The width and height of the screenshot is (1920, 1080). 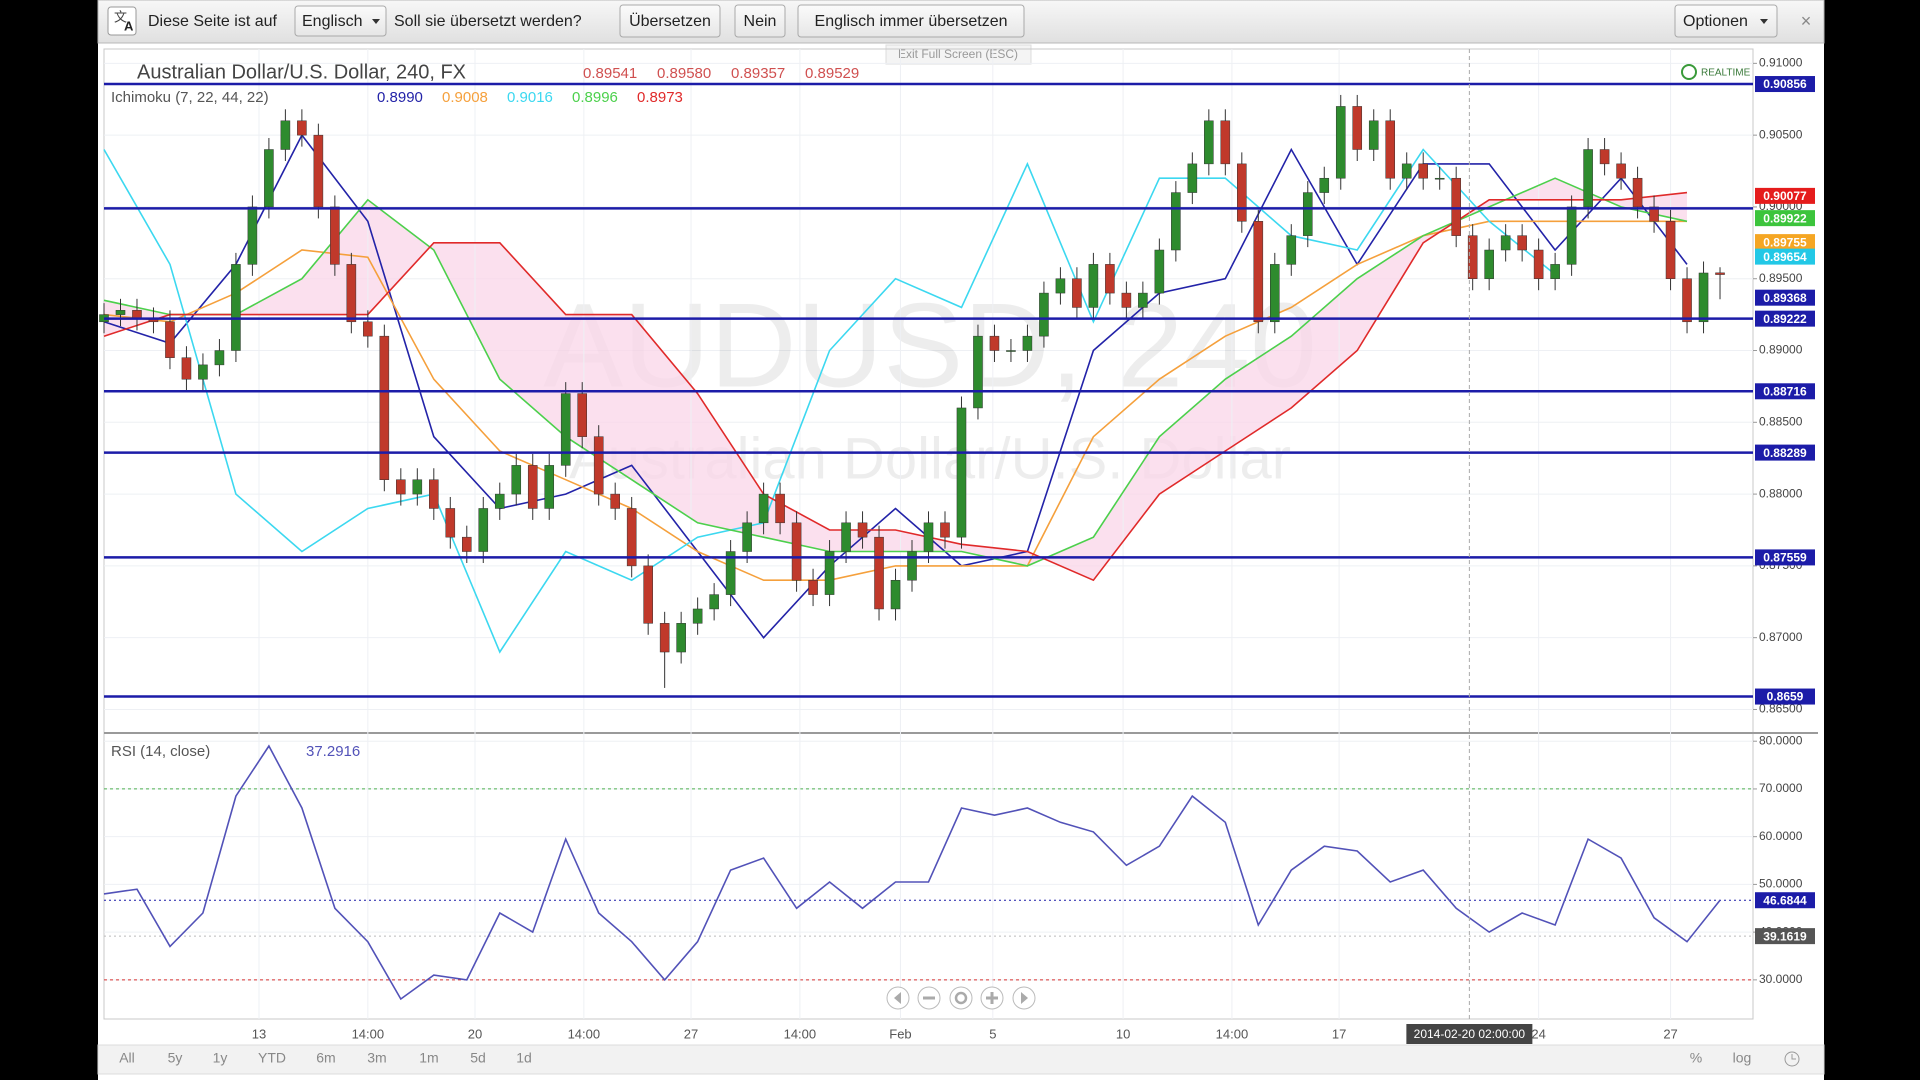 What do you see at coordinates (127, 1058) in the screenshot?
I see `range-button: All` at bounding box center [127, 1058].